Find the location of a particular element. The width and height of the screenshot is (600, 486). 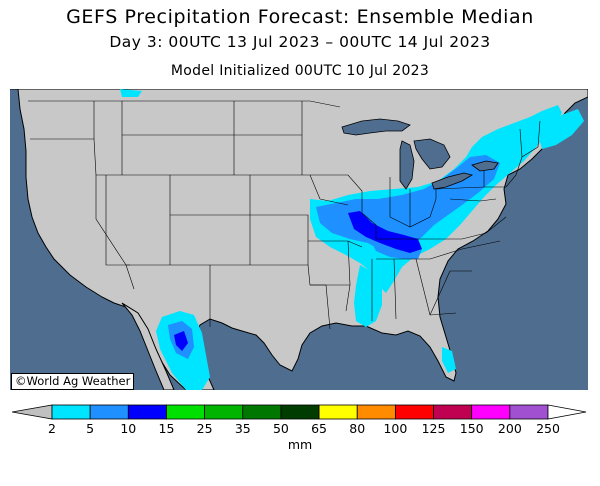

precip-cyan-east is located at coordinates (560, 129).